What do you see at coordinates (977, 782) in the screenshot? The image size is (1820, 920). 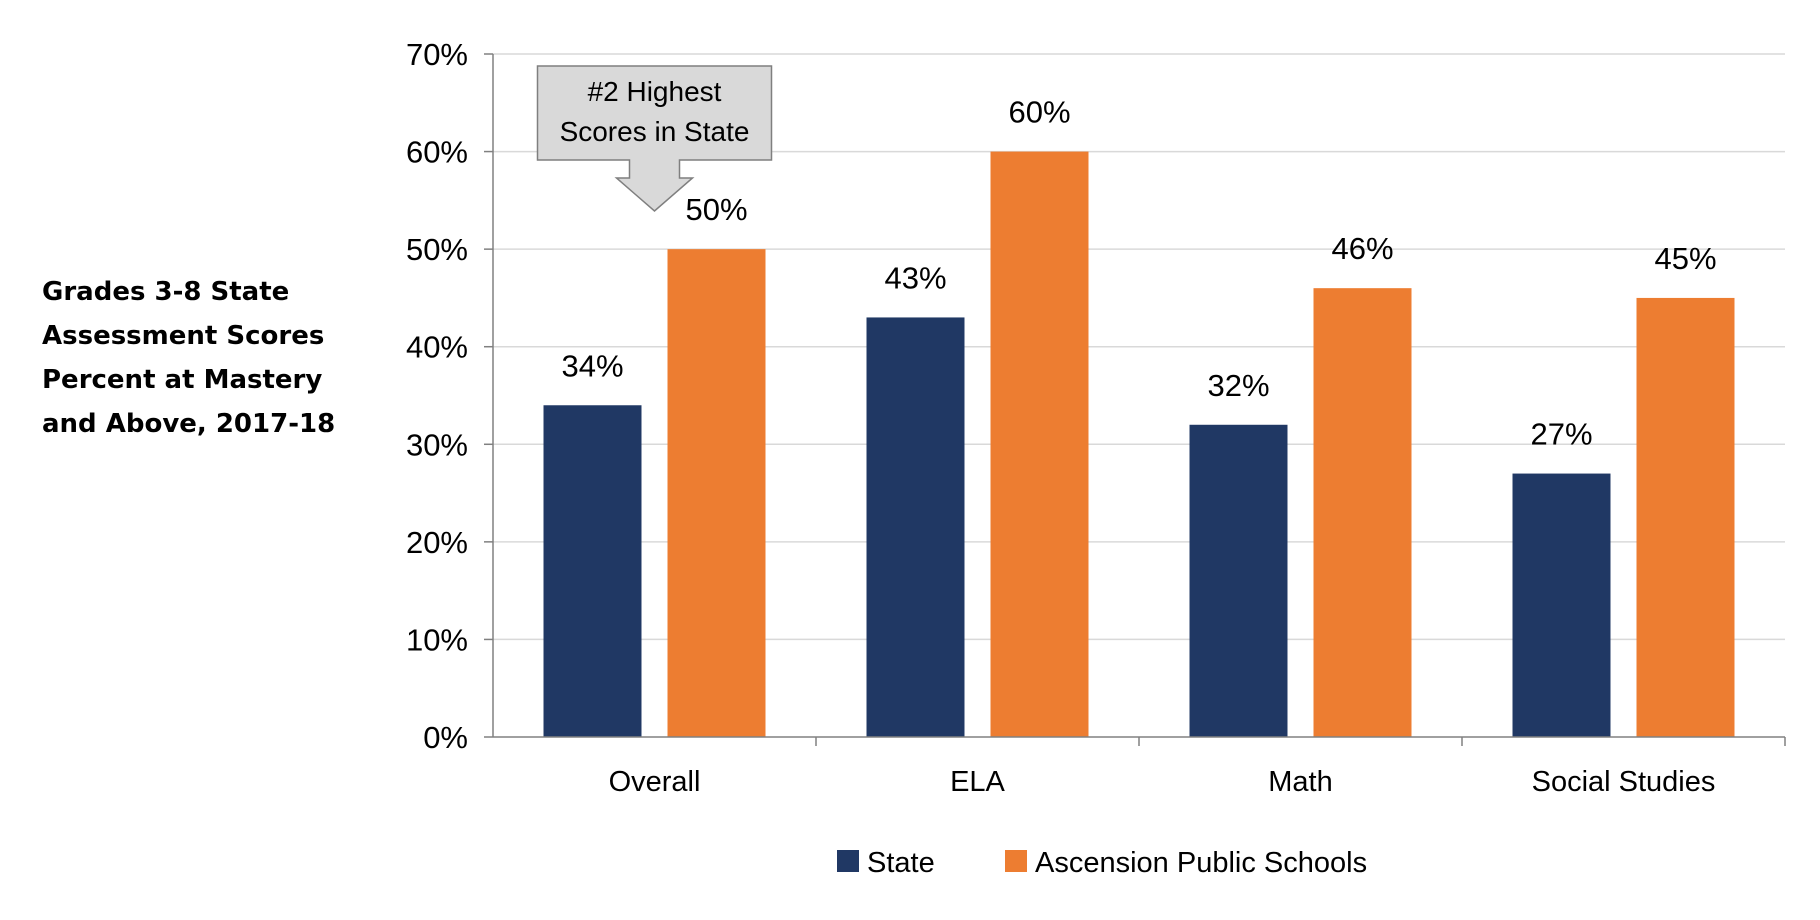 I see `x-tick-label: ELA` at bounding box center [977, 782].